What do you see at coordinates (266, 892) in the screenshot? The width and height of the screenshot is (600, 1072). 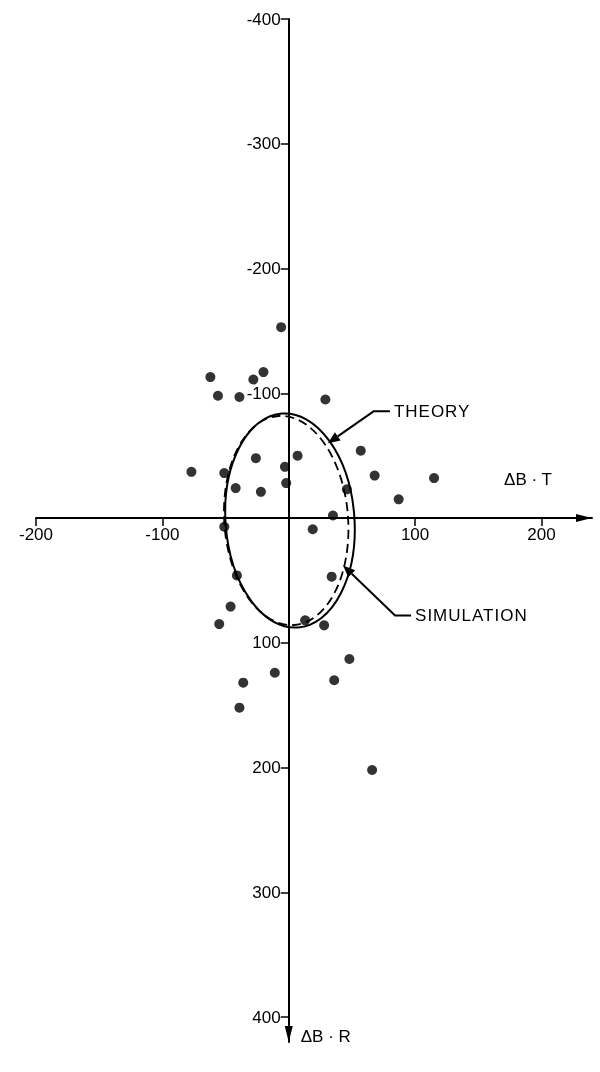 I see `y-tick-label: 300` at bounding box center [266, 892].